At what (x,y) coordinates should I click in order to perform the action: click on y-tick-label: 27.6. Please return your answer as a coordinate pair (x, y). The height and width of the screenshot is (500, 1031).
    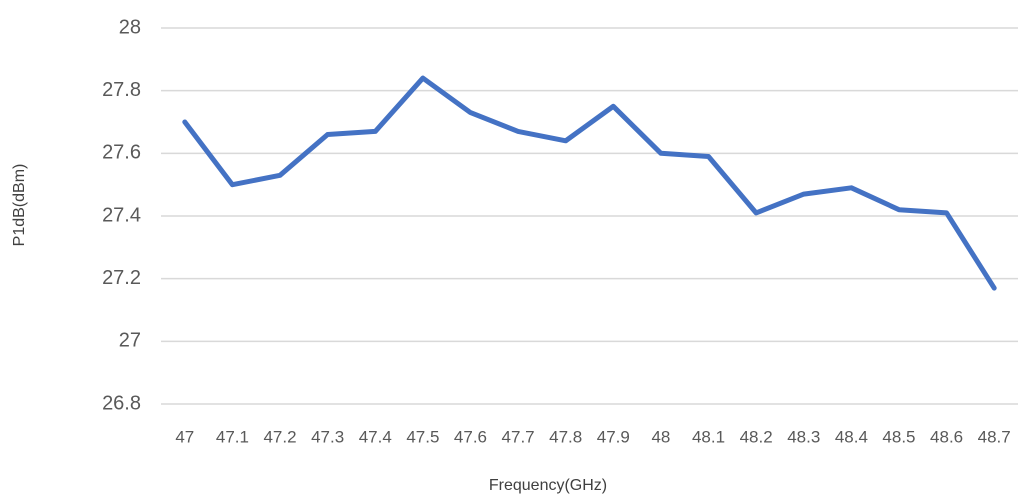
    Looking at the image, I should click on (121, 153).